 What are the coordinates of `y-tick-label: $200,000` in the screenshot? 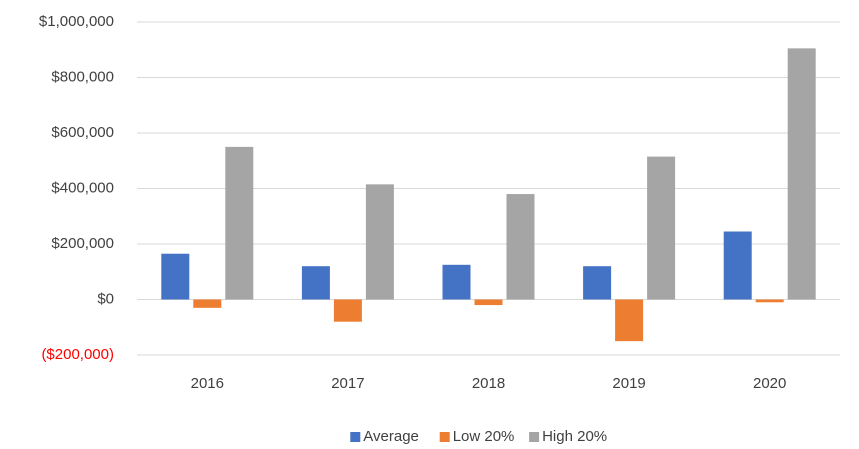 It's located at (82, 243).